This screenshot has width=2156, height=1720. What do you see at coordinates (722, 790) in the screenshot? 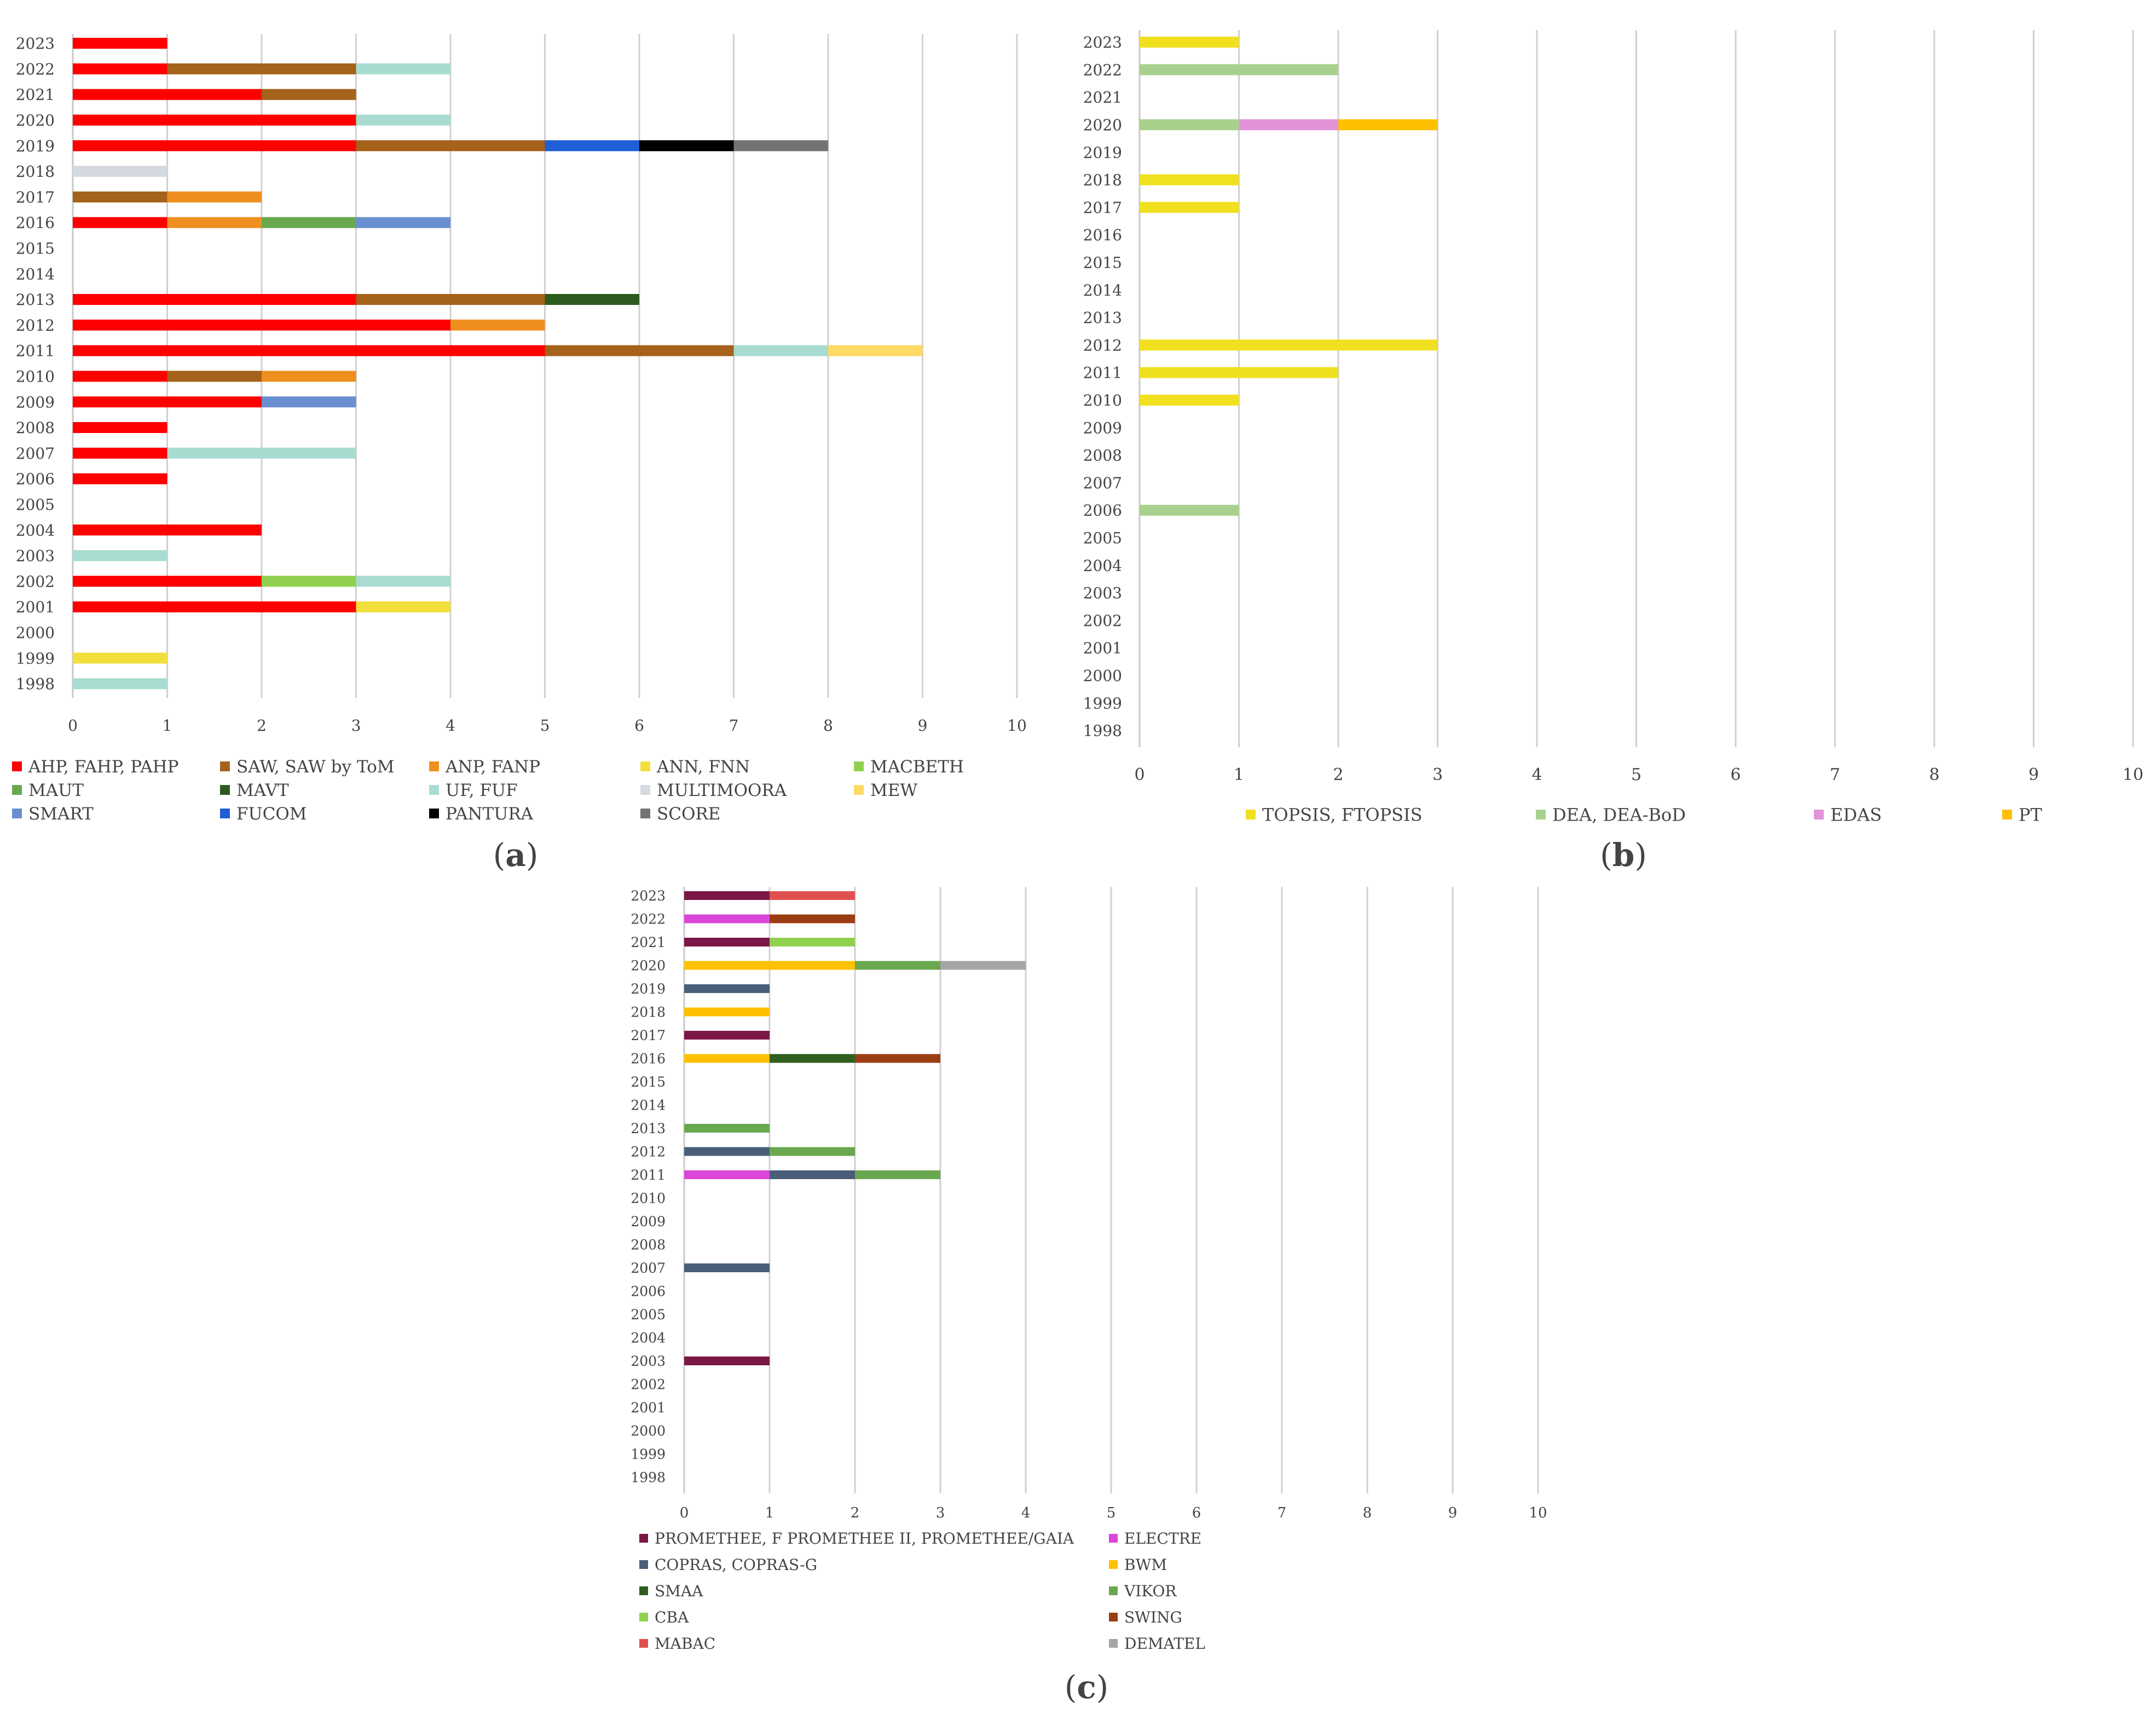
I see `legend-label-a-8: MULTIMOORA` at bounding box center [722, 790].